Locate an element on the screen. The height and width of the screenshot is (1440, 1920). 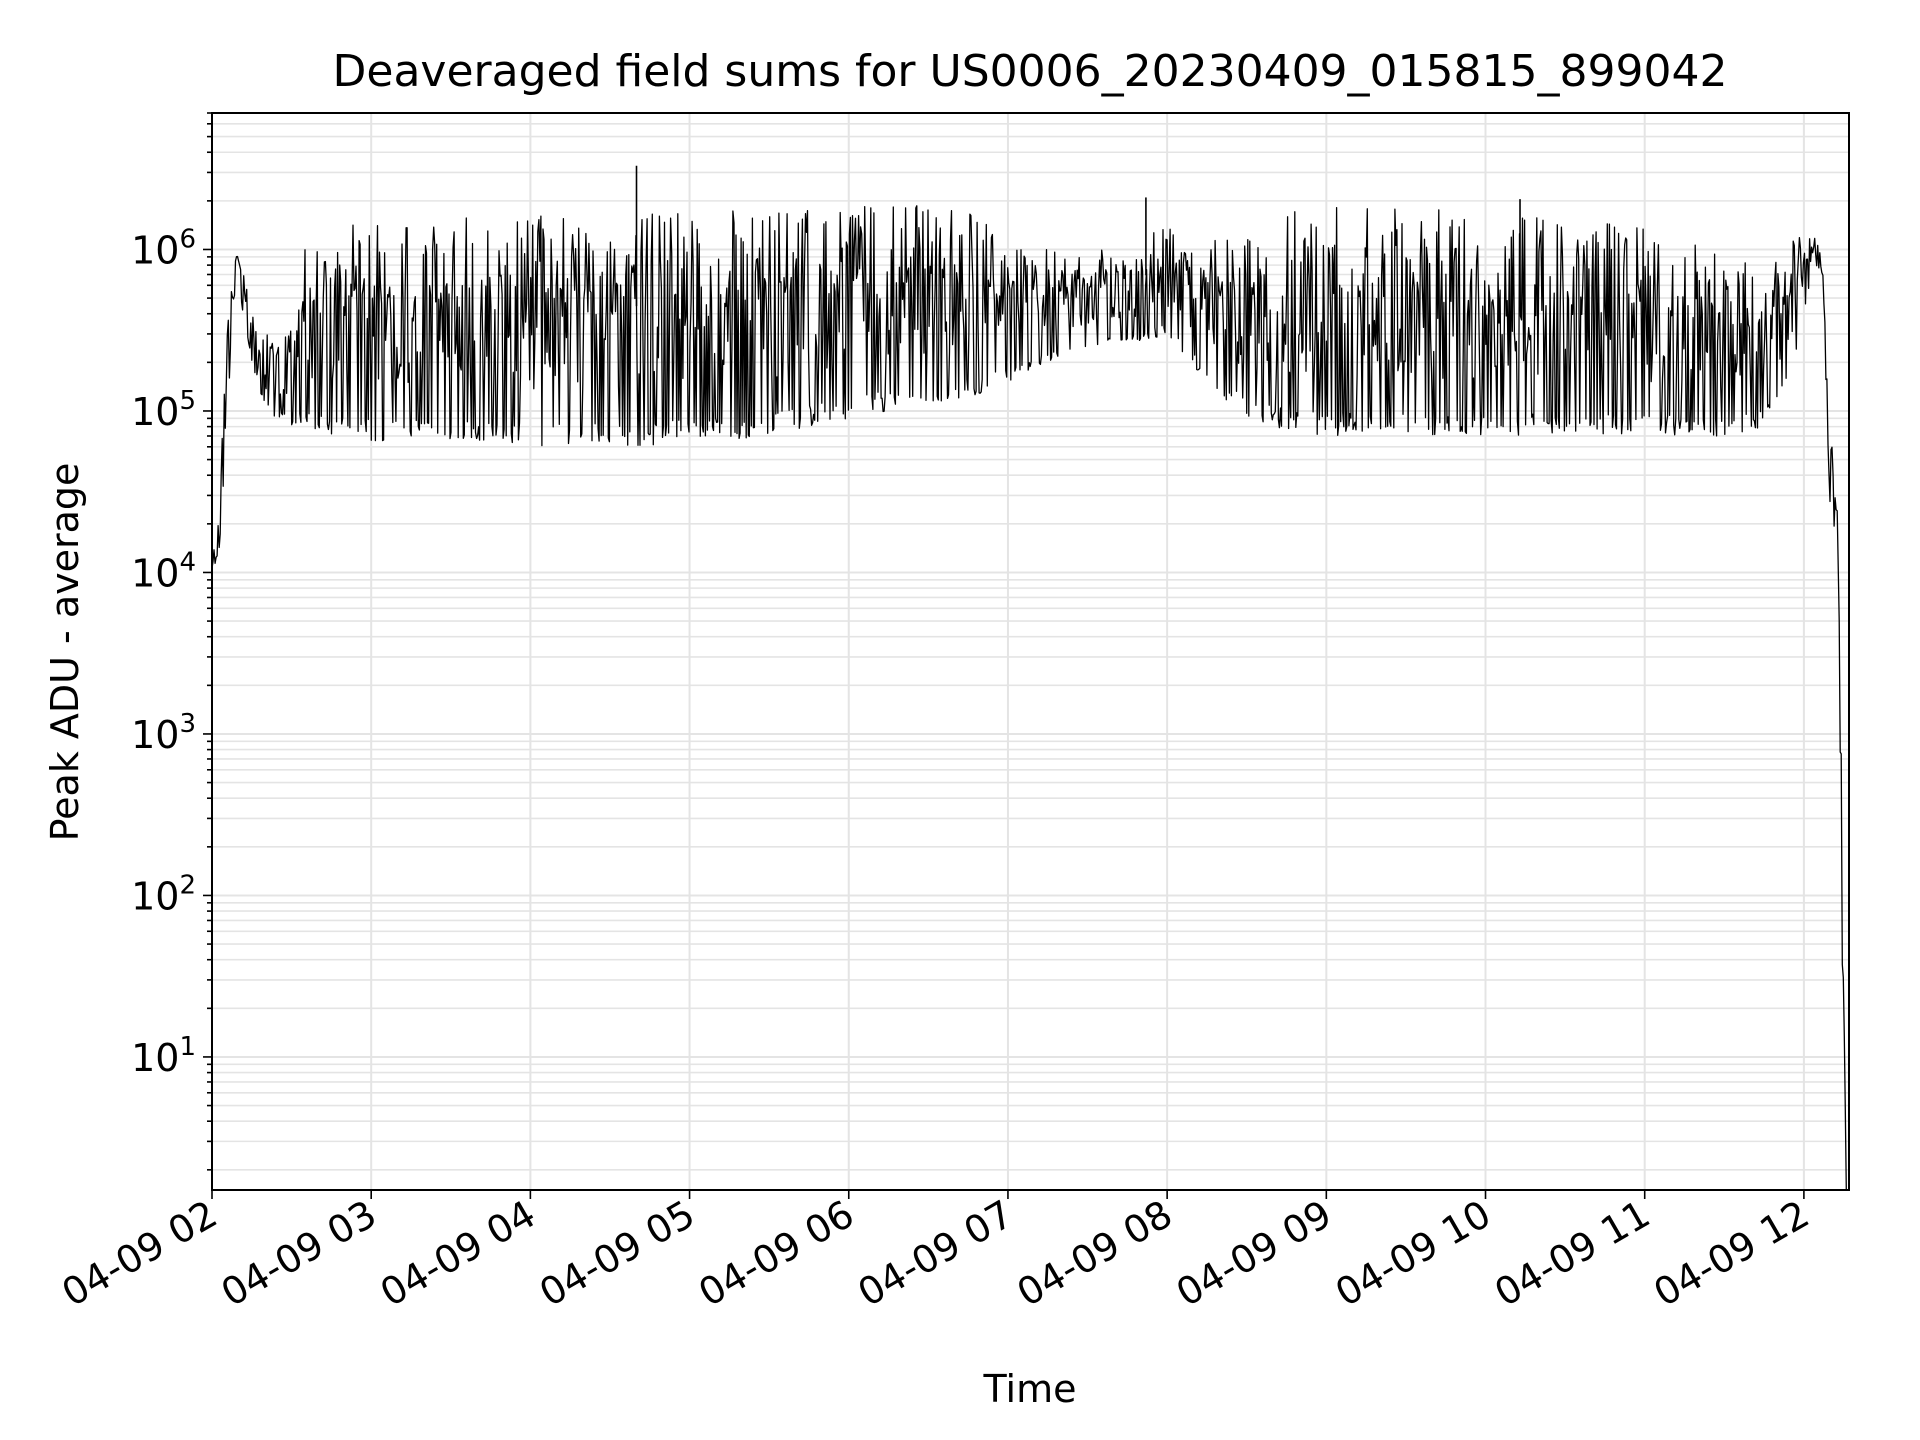
y-tick-label: 10⁴ is located at coordinates (163, 571).